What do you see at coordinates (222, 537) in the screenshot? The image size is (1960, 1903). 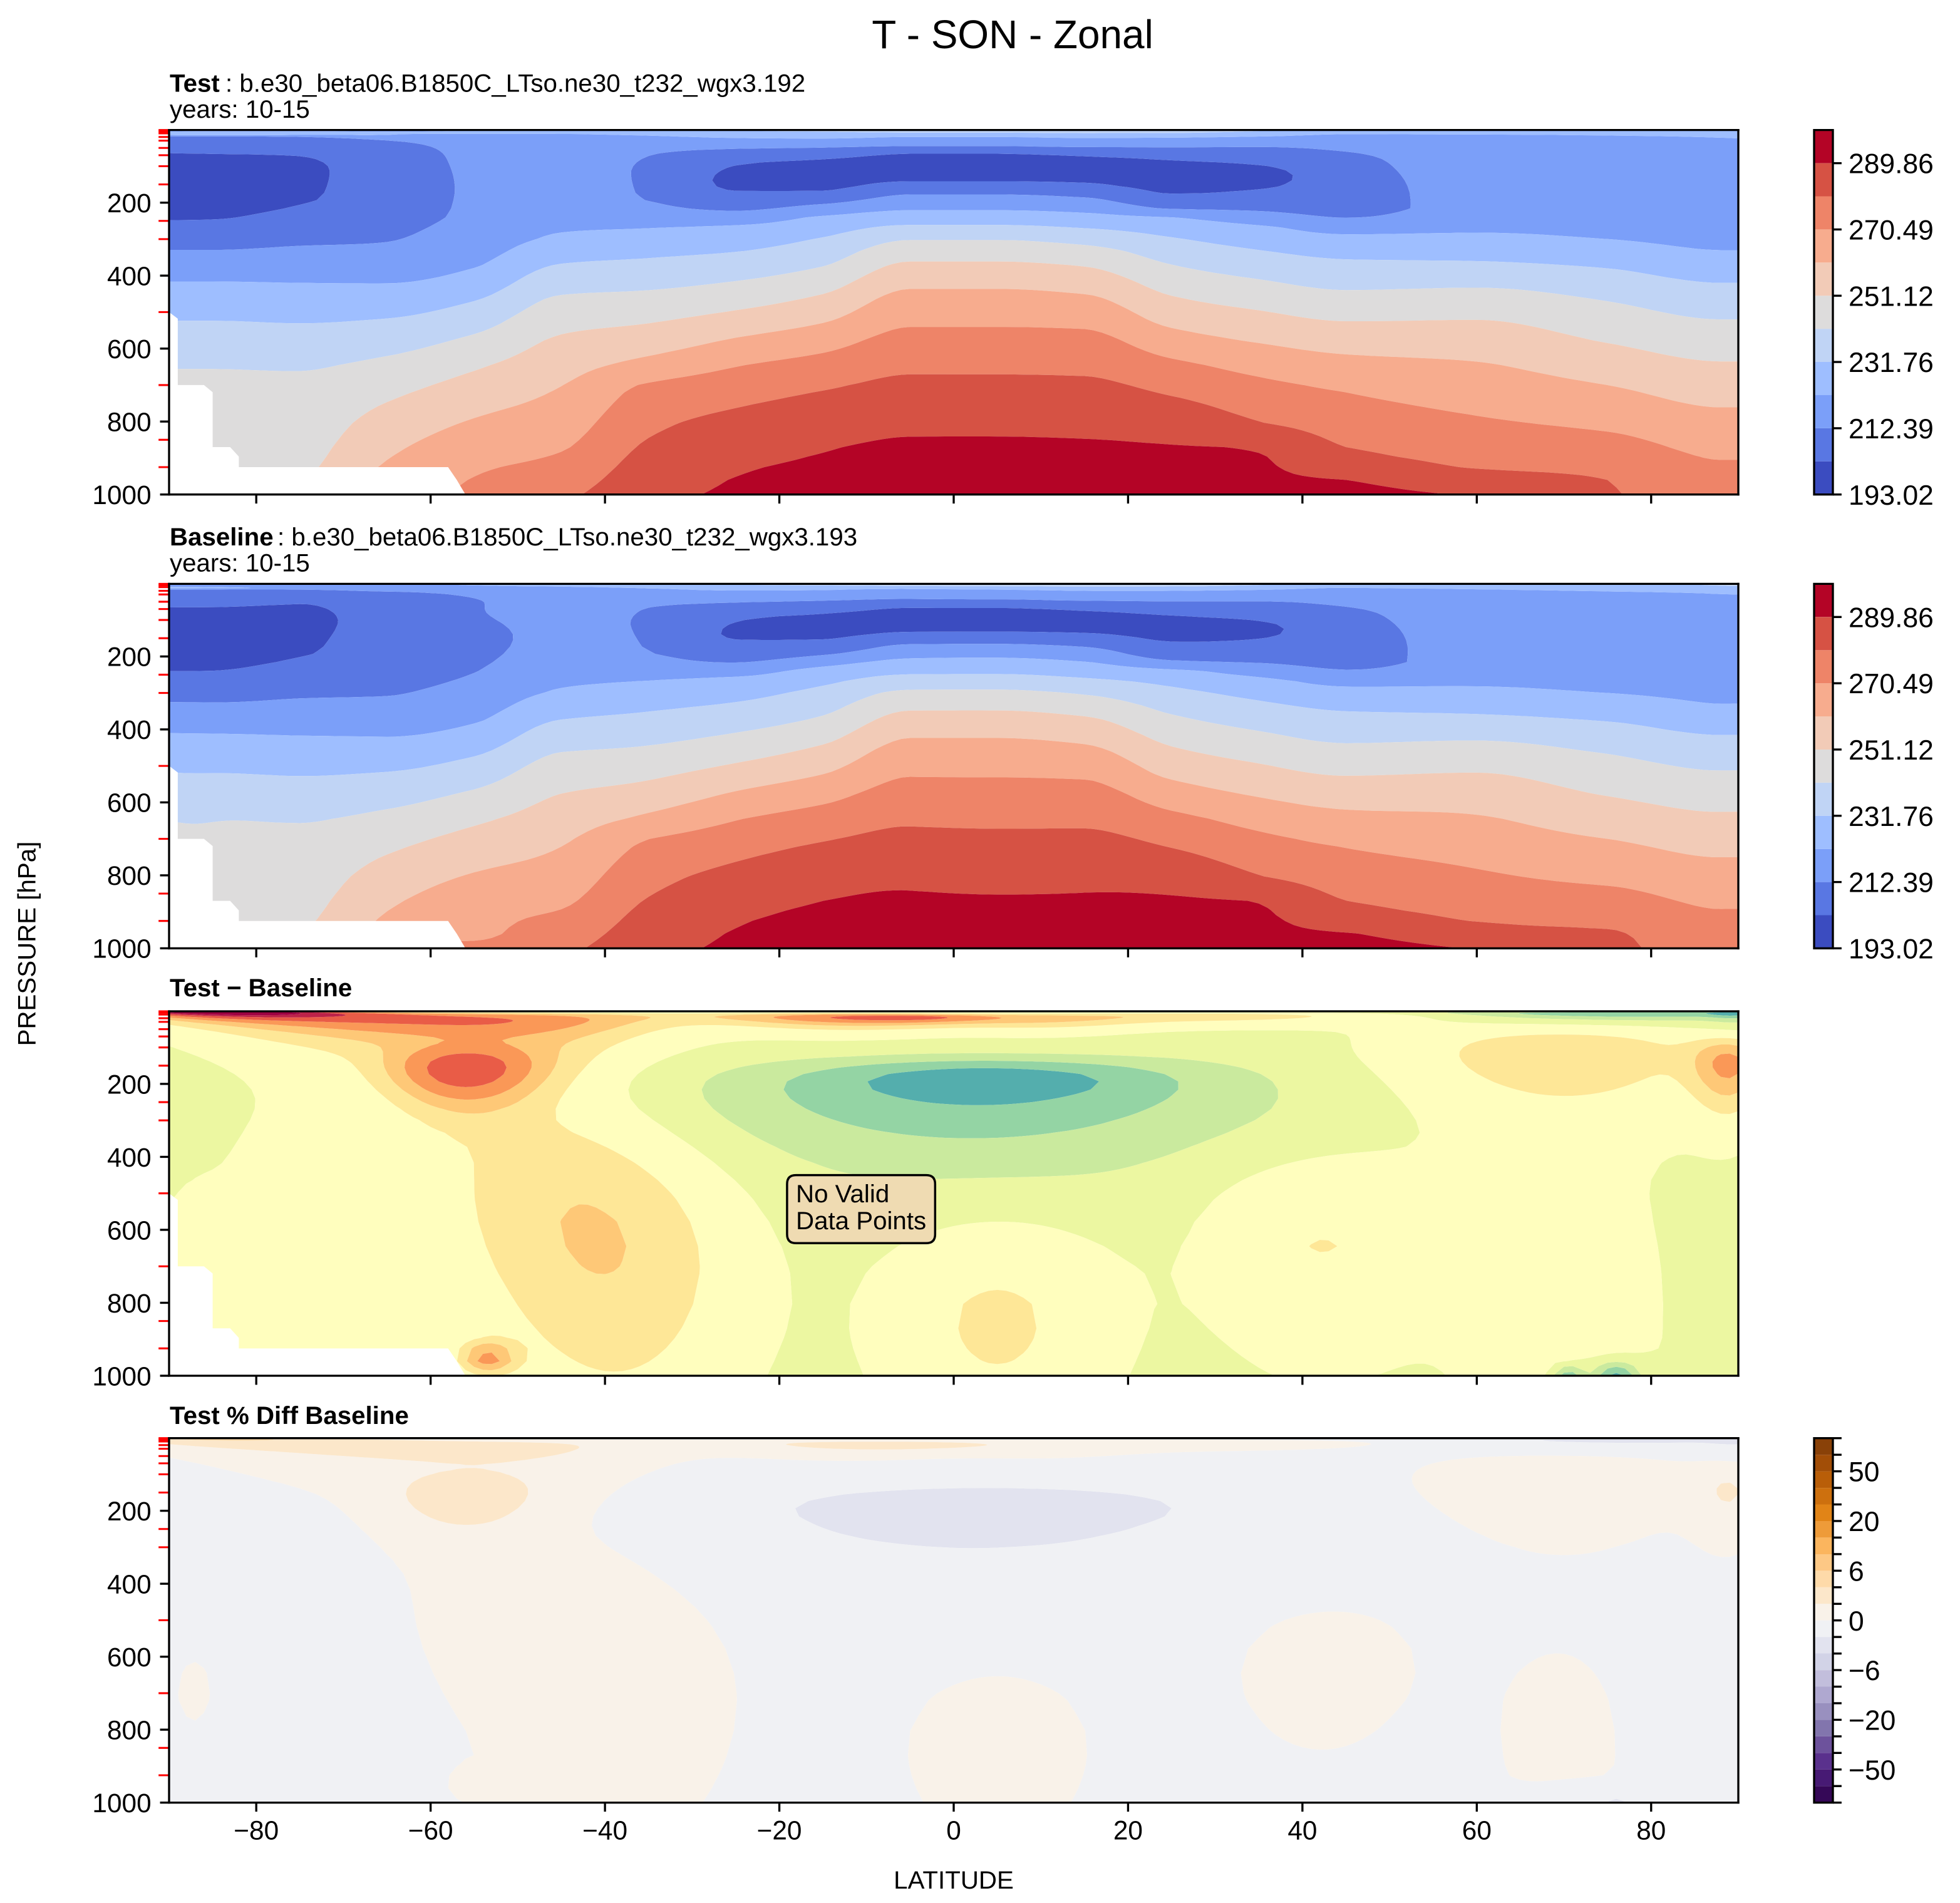 I see `svg-text: Baseline` at bounding box center [222, 537].